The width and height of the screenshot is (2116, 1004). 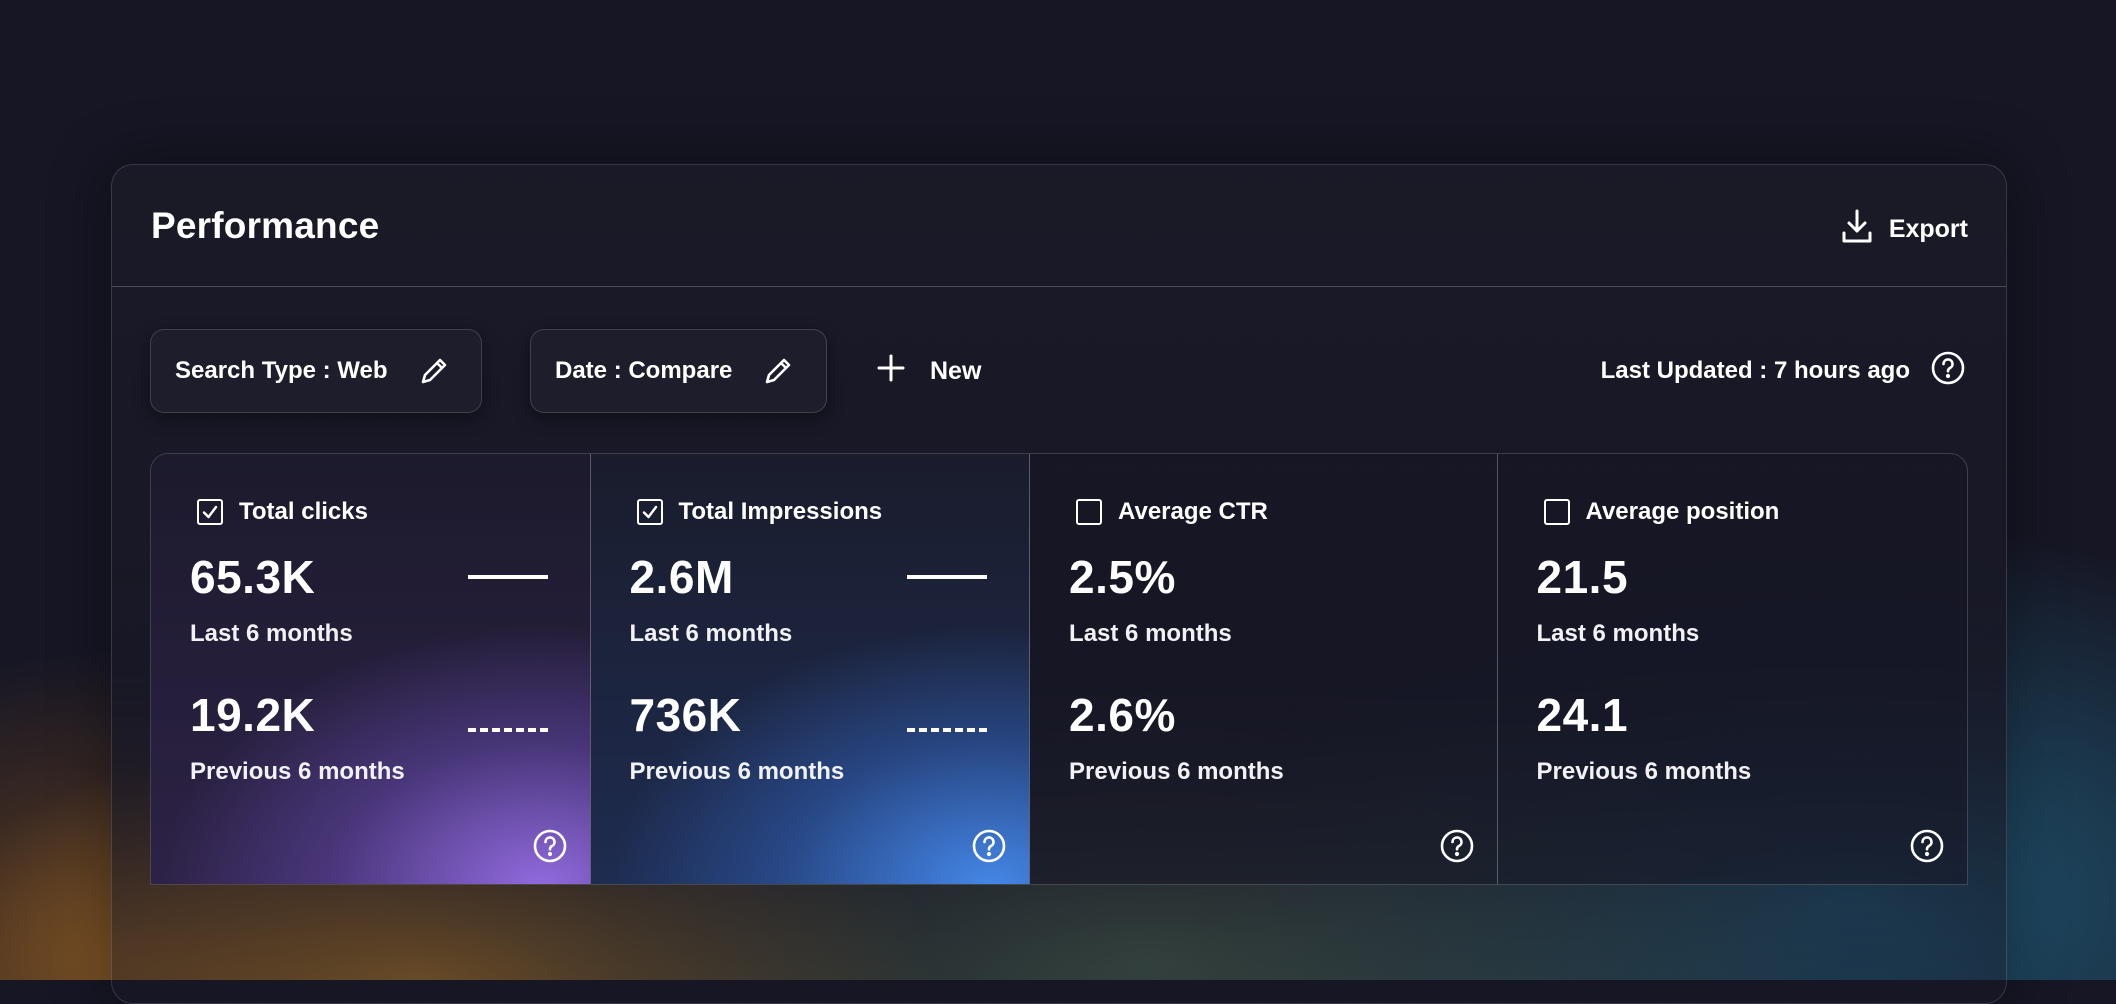 I want to click on export-button: Export, so click(x=1904, y=229).